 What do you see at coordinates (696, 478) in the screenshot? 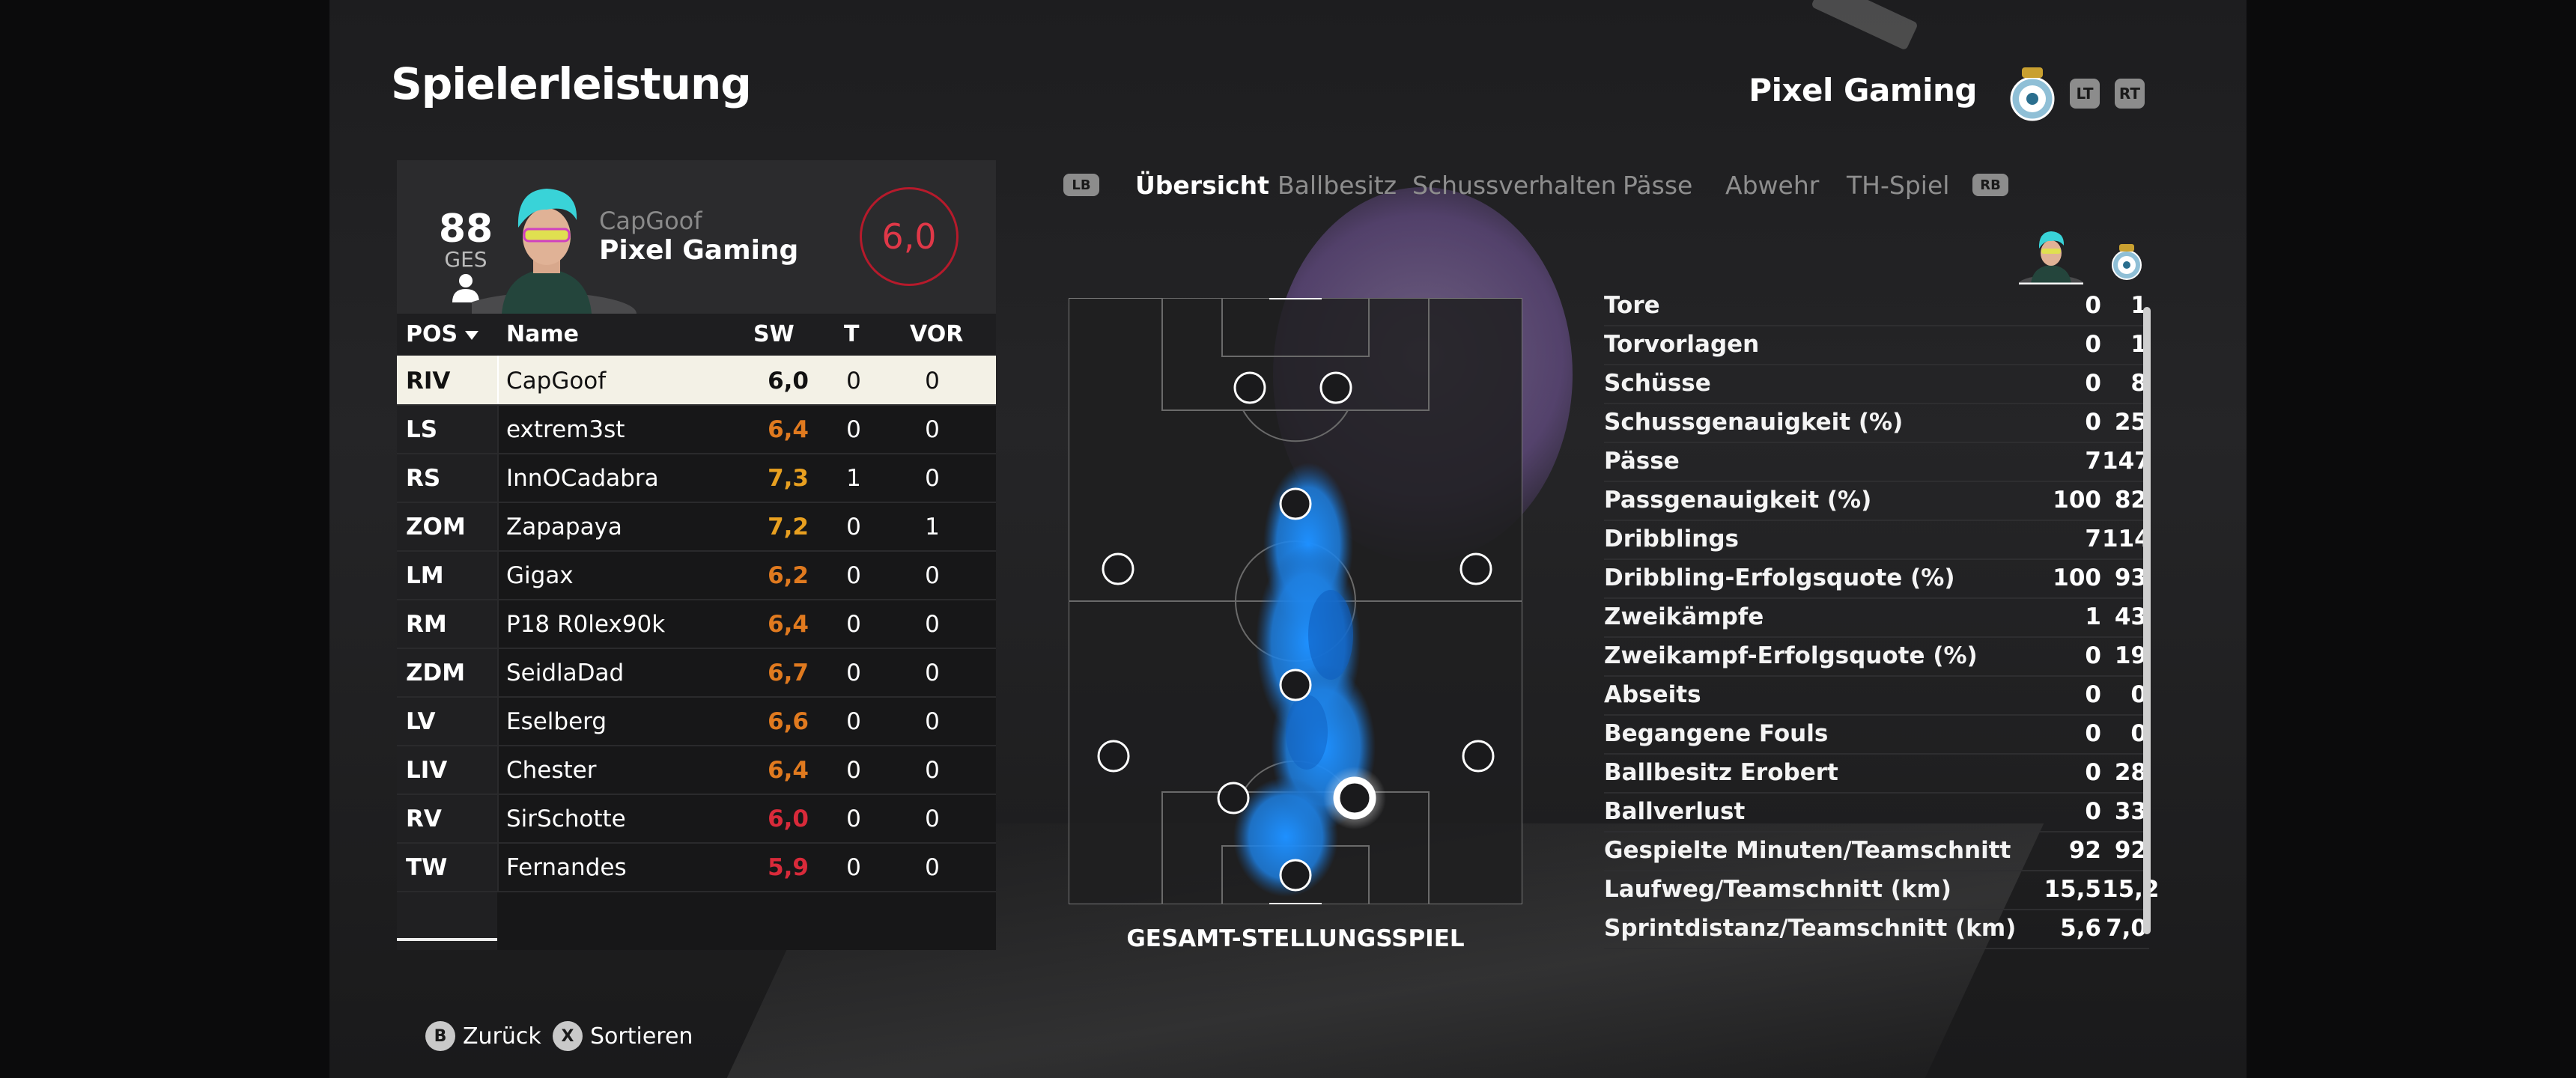
I see `table-row: RS InnOCadabra 7,3 1 0` at bounding box center [696, 478].